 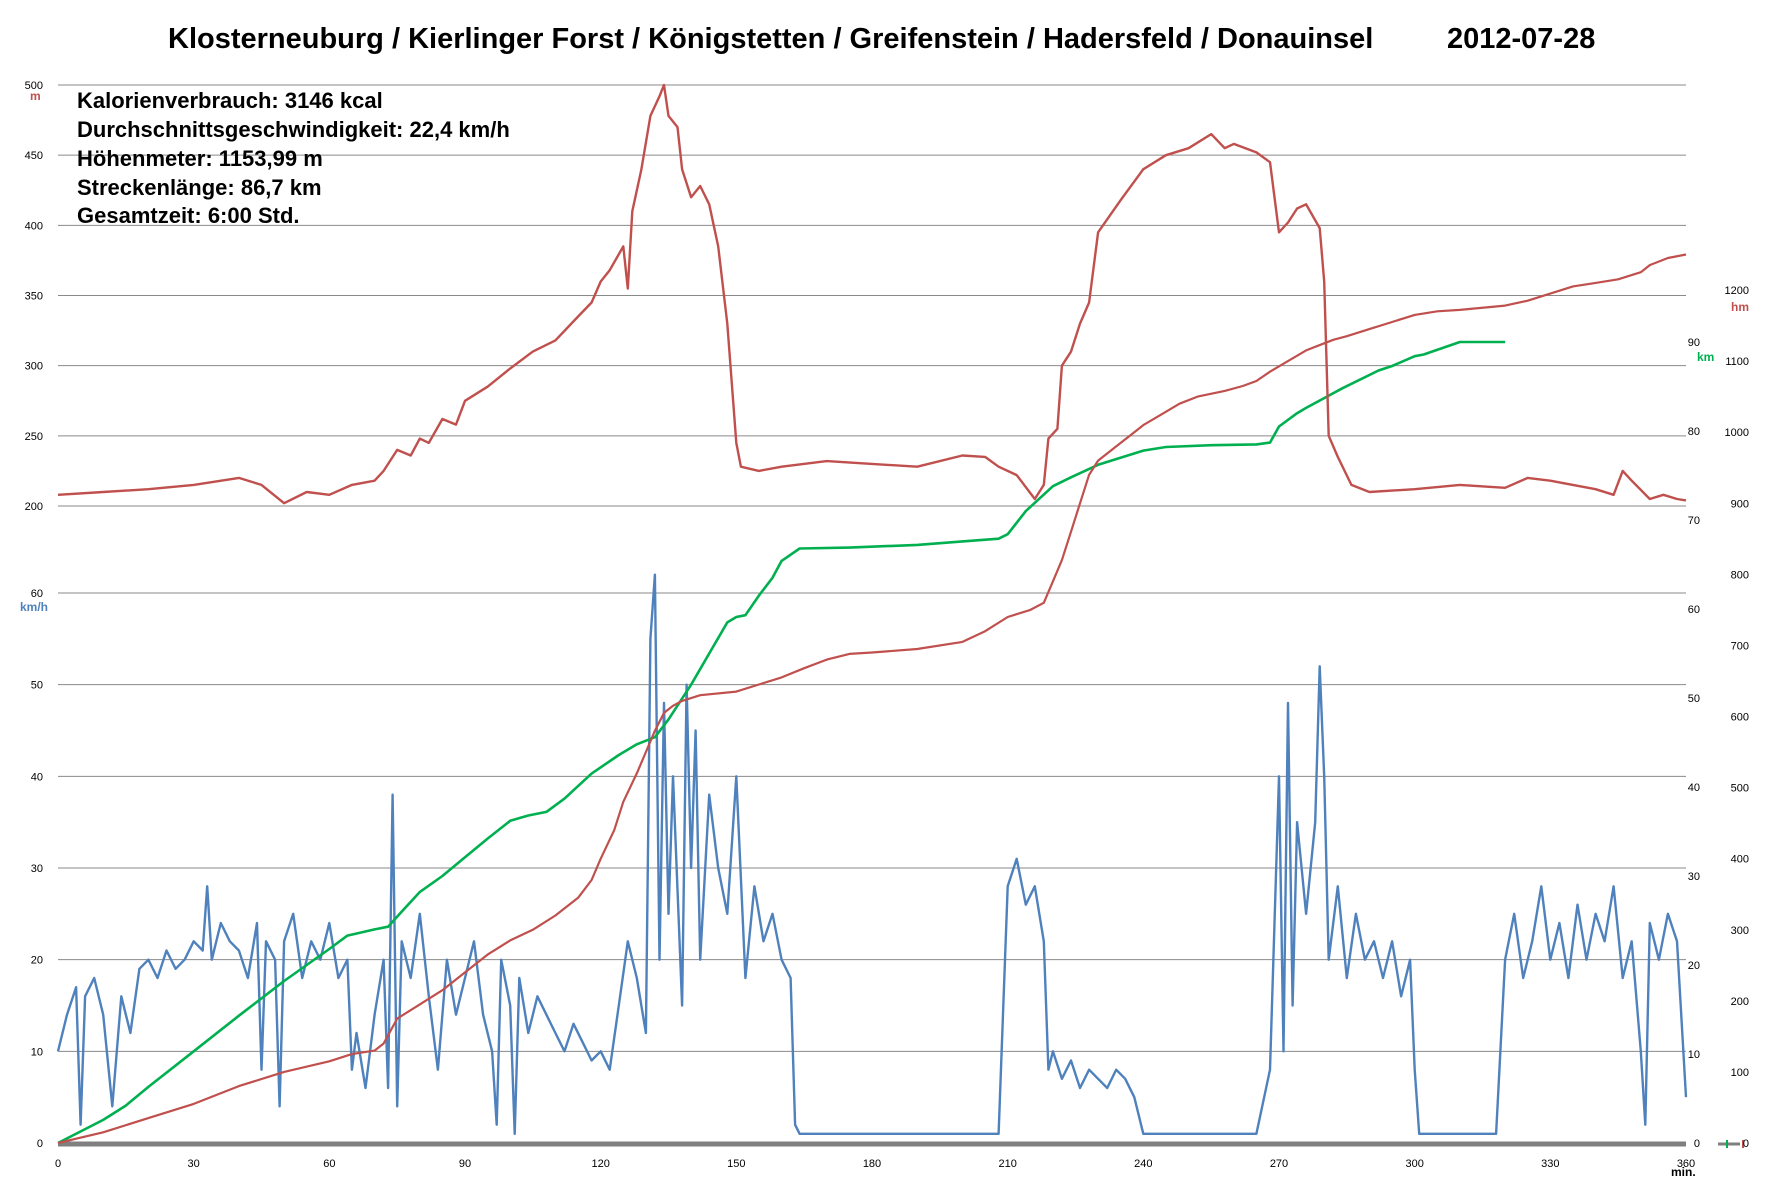 What do you see at coordinates (1737, 362) in the screenshot?
I see `climb-tick-label: 1100` at bounding box center [1737, 362].